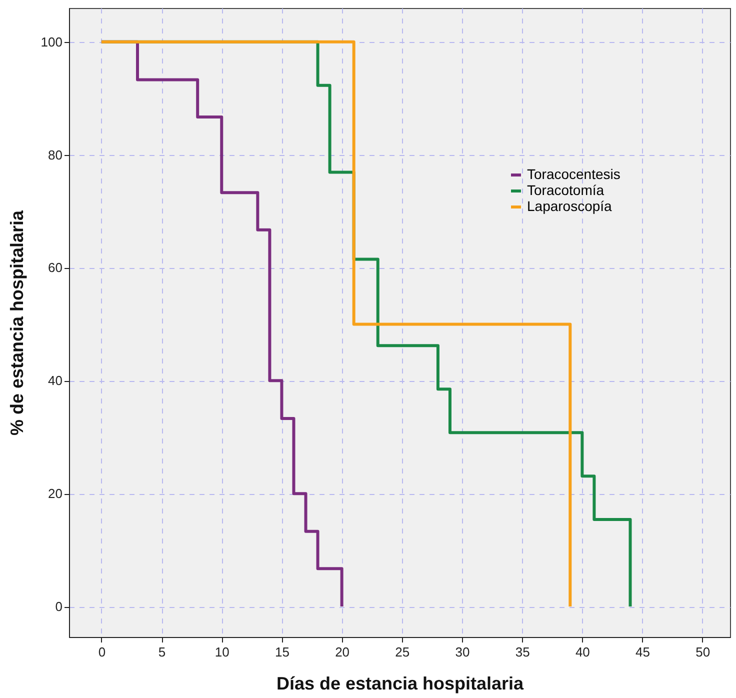 The height and width of the screenshot is (698, 736). Describe the element at coordinates (102, 652) in the screenshot. I see `x-tick-label: 0` at that location.